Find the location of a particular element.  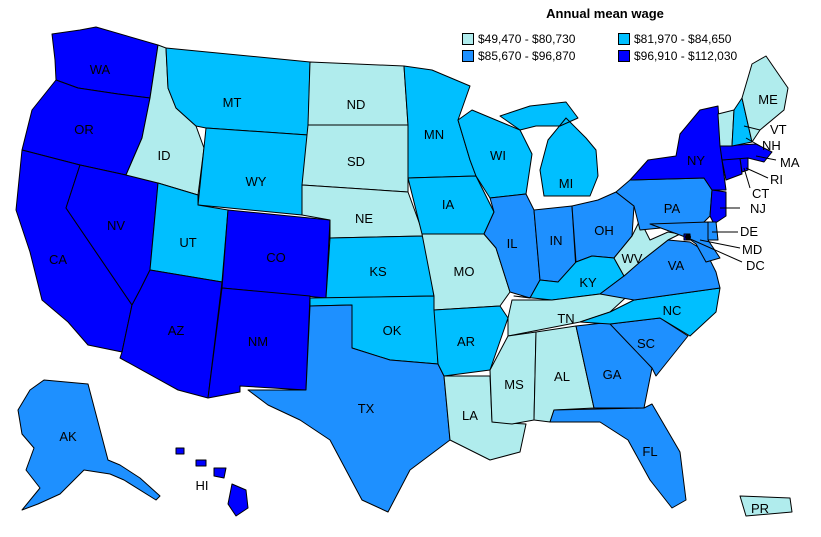

state-id is located at coordinates (165, 120).